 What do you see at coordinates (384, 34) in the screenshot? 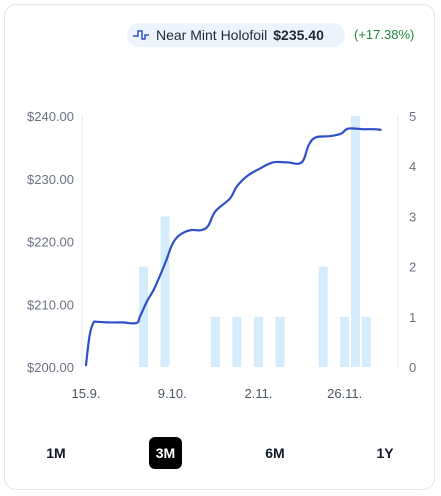
I see `price-change: (+17.38%)` at bounding box center [384, 34].